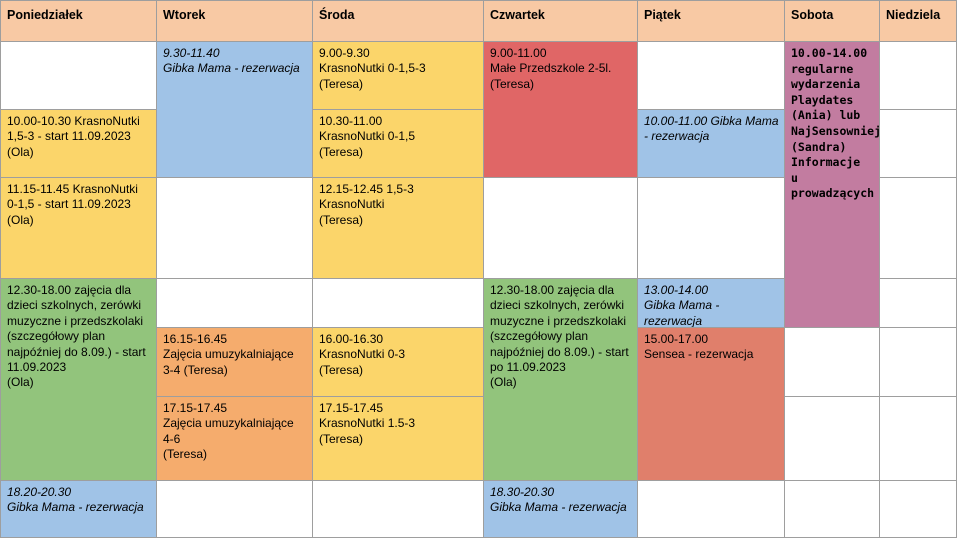 Image resolution: width=960 pixels, height=540 pixels. What do you see at coordinates (398, 362) in the screenshot?
I see `event-wed-krasnonutki-4: 16.00-16.30 KrasnoNutki 0-3 (Teresa)` at bounding box center [398, 362].